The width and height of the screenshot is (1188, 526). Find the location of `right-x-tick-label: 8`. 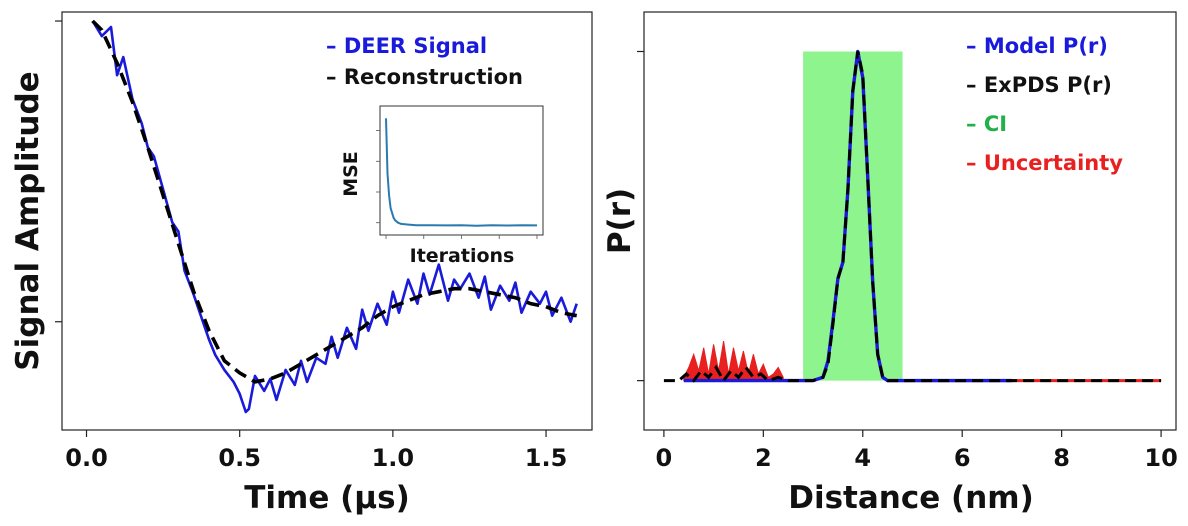

right-x-tick-label: 8 is located at coordinates (1061, 458).